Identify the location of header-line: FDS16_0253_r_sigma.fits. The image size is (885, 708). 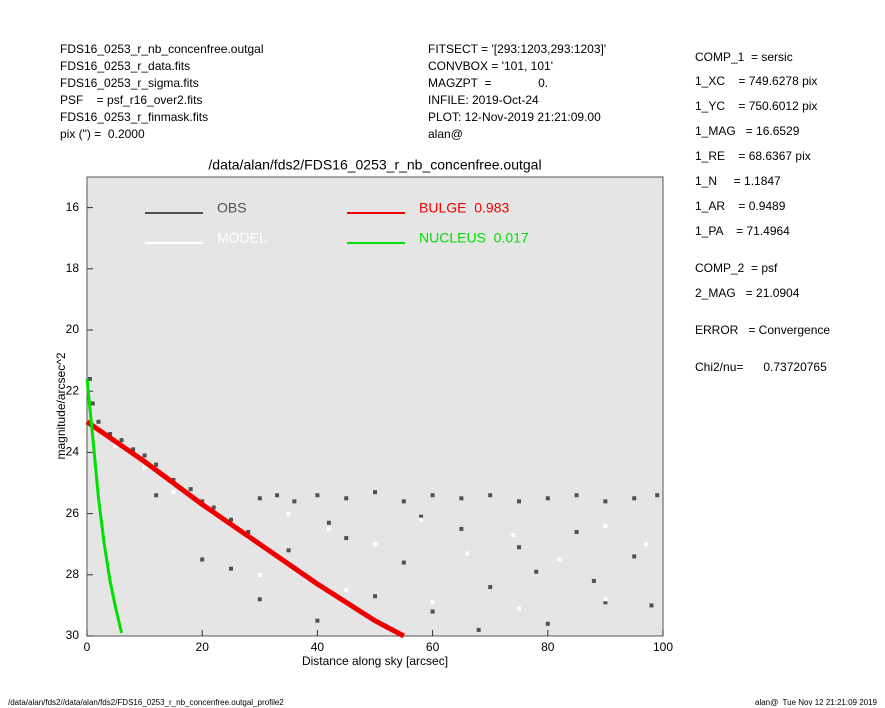
(129, 83).